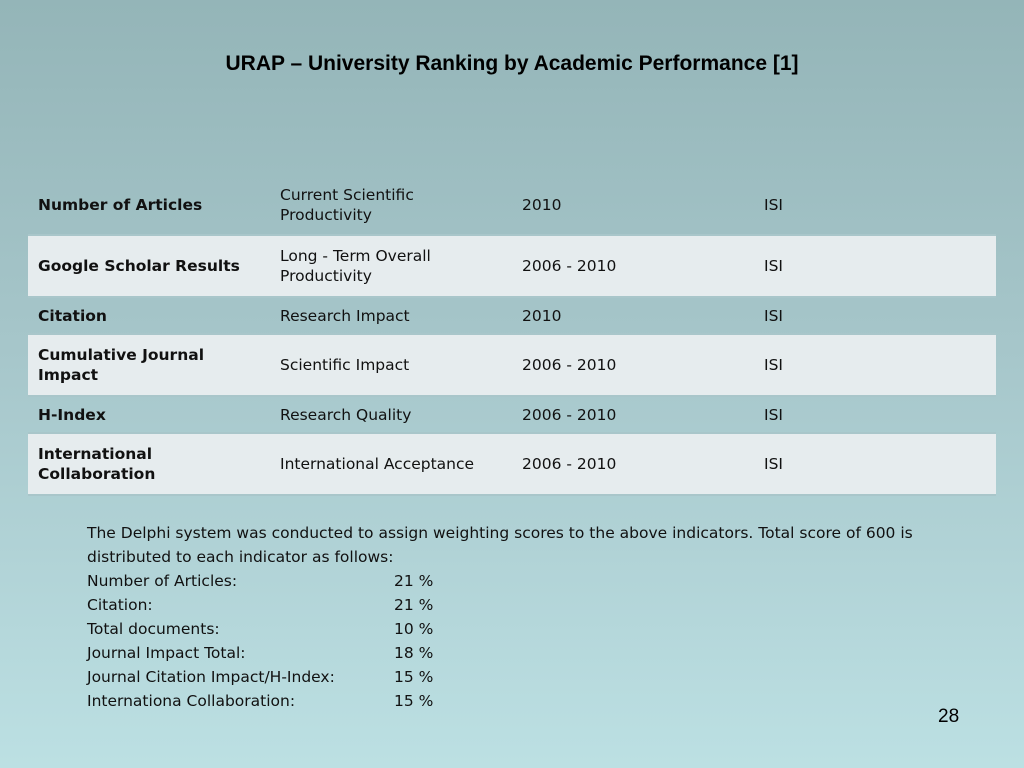 Image resolution: width=1024 pixels, height=768 pixels. I want to click on table-row: H-Index Research Quality 2006 - 2010 ISI, so click(512, 414).